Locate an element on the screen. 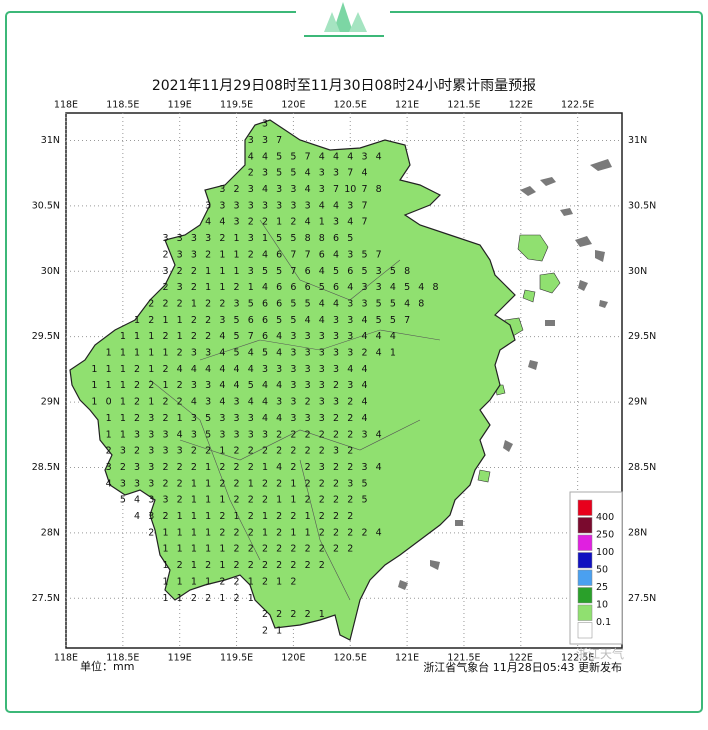 Image resolution: width=708 pixels, height=730 pixels. y-tick-label: 29.5N is located at coordinates (46, 336).